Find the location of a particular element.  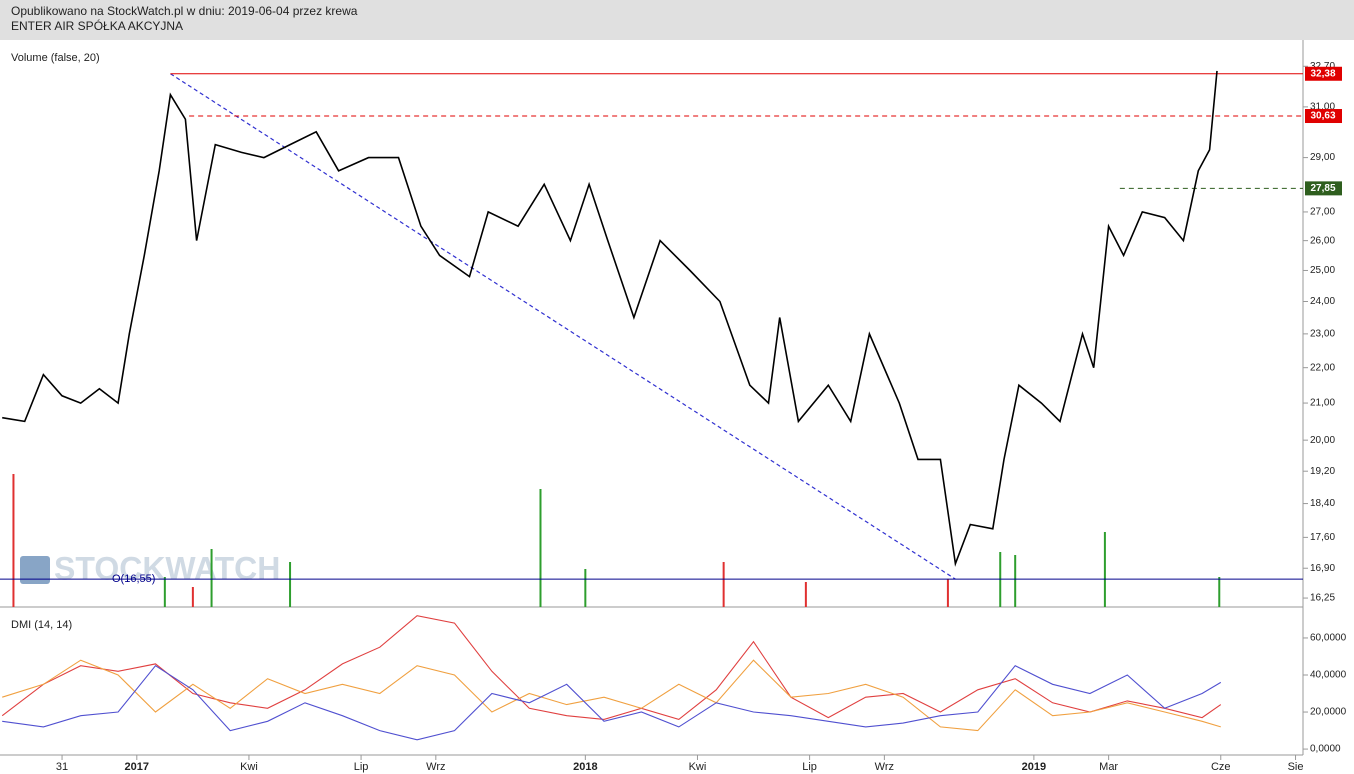

level-label: 30,63 is located at coordinates (1322, 116).